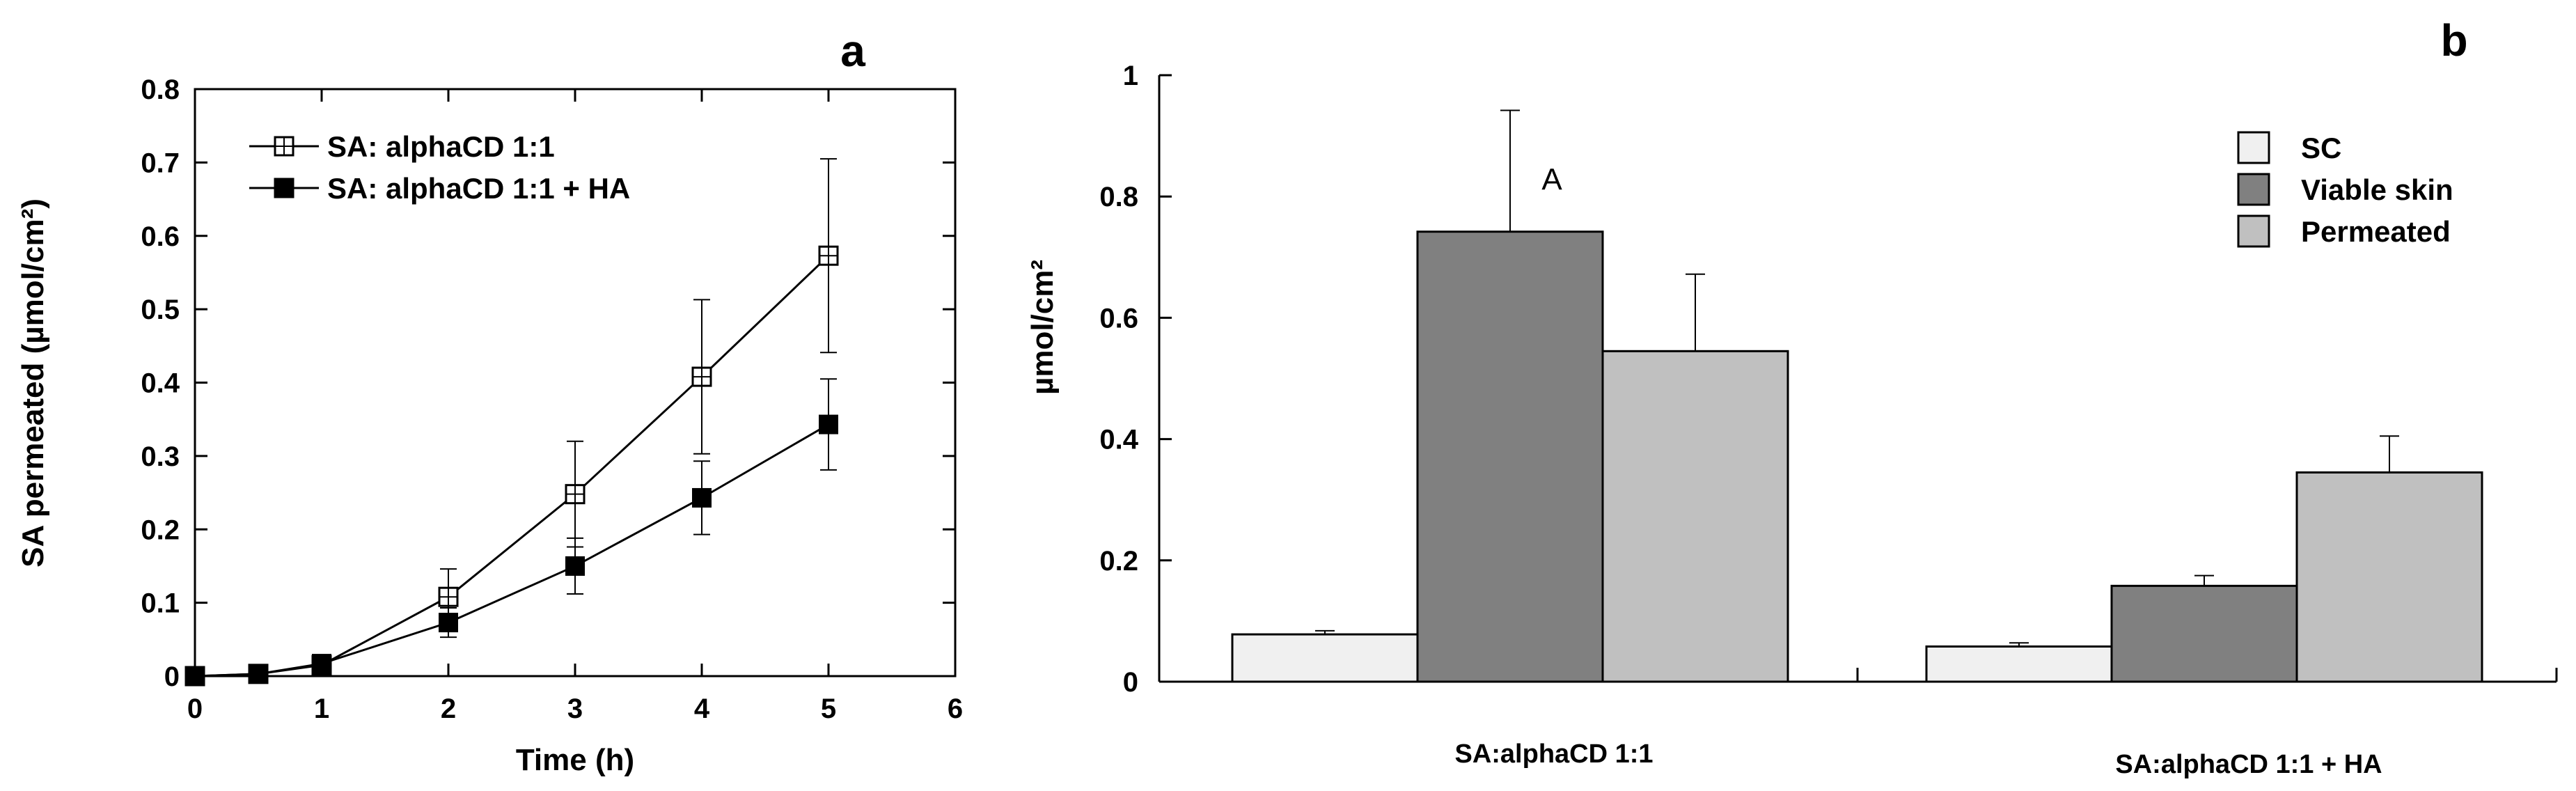 Image resolution: width=2576 pixels, height=791 pixels. What do you see at coordinates (2377, 190) in the screenshot?
I see `legend-label-viable-skin: Viable skin` at bounding box center [2377, 190].